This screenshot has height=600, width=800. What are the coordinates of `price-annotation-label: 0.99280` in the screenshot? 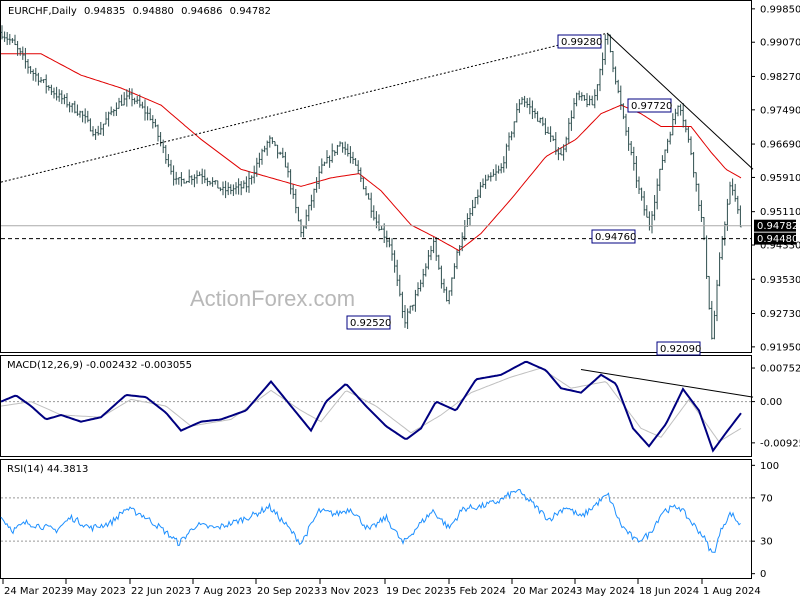 It's located at (581, 42).